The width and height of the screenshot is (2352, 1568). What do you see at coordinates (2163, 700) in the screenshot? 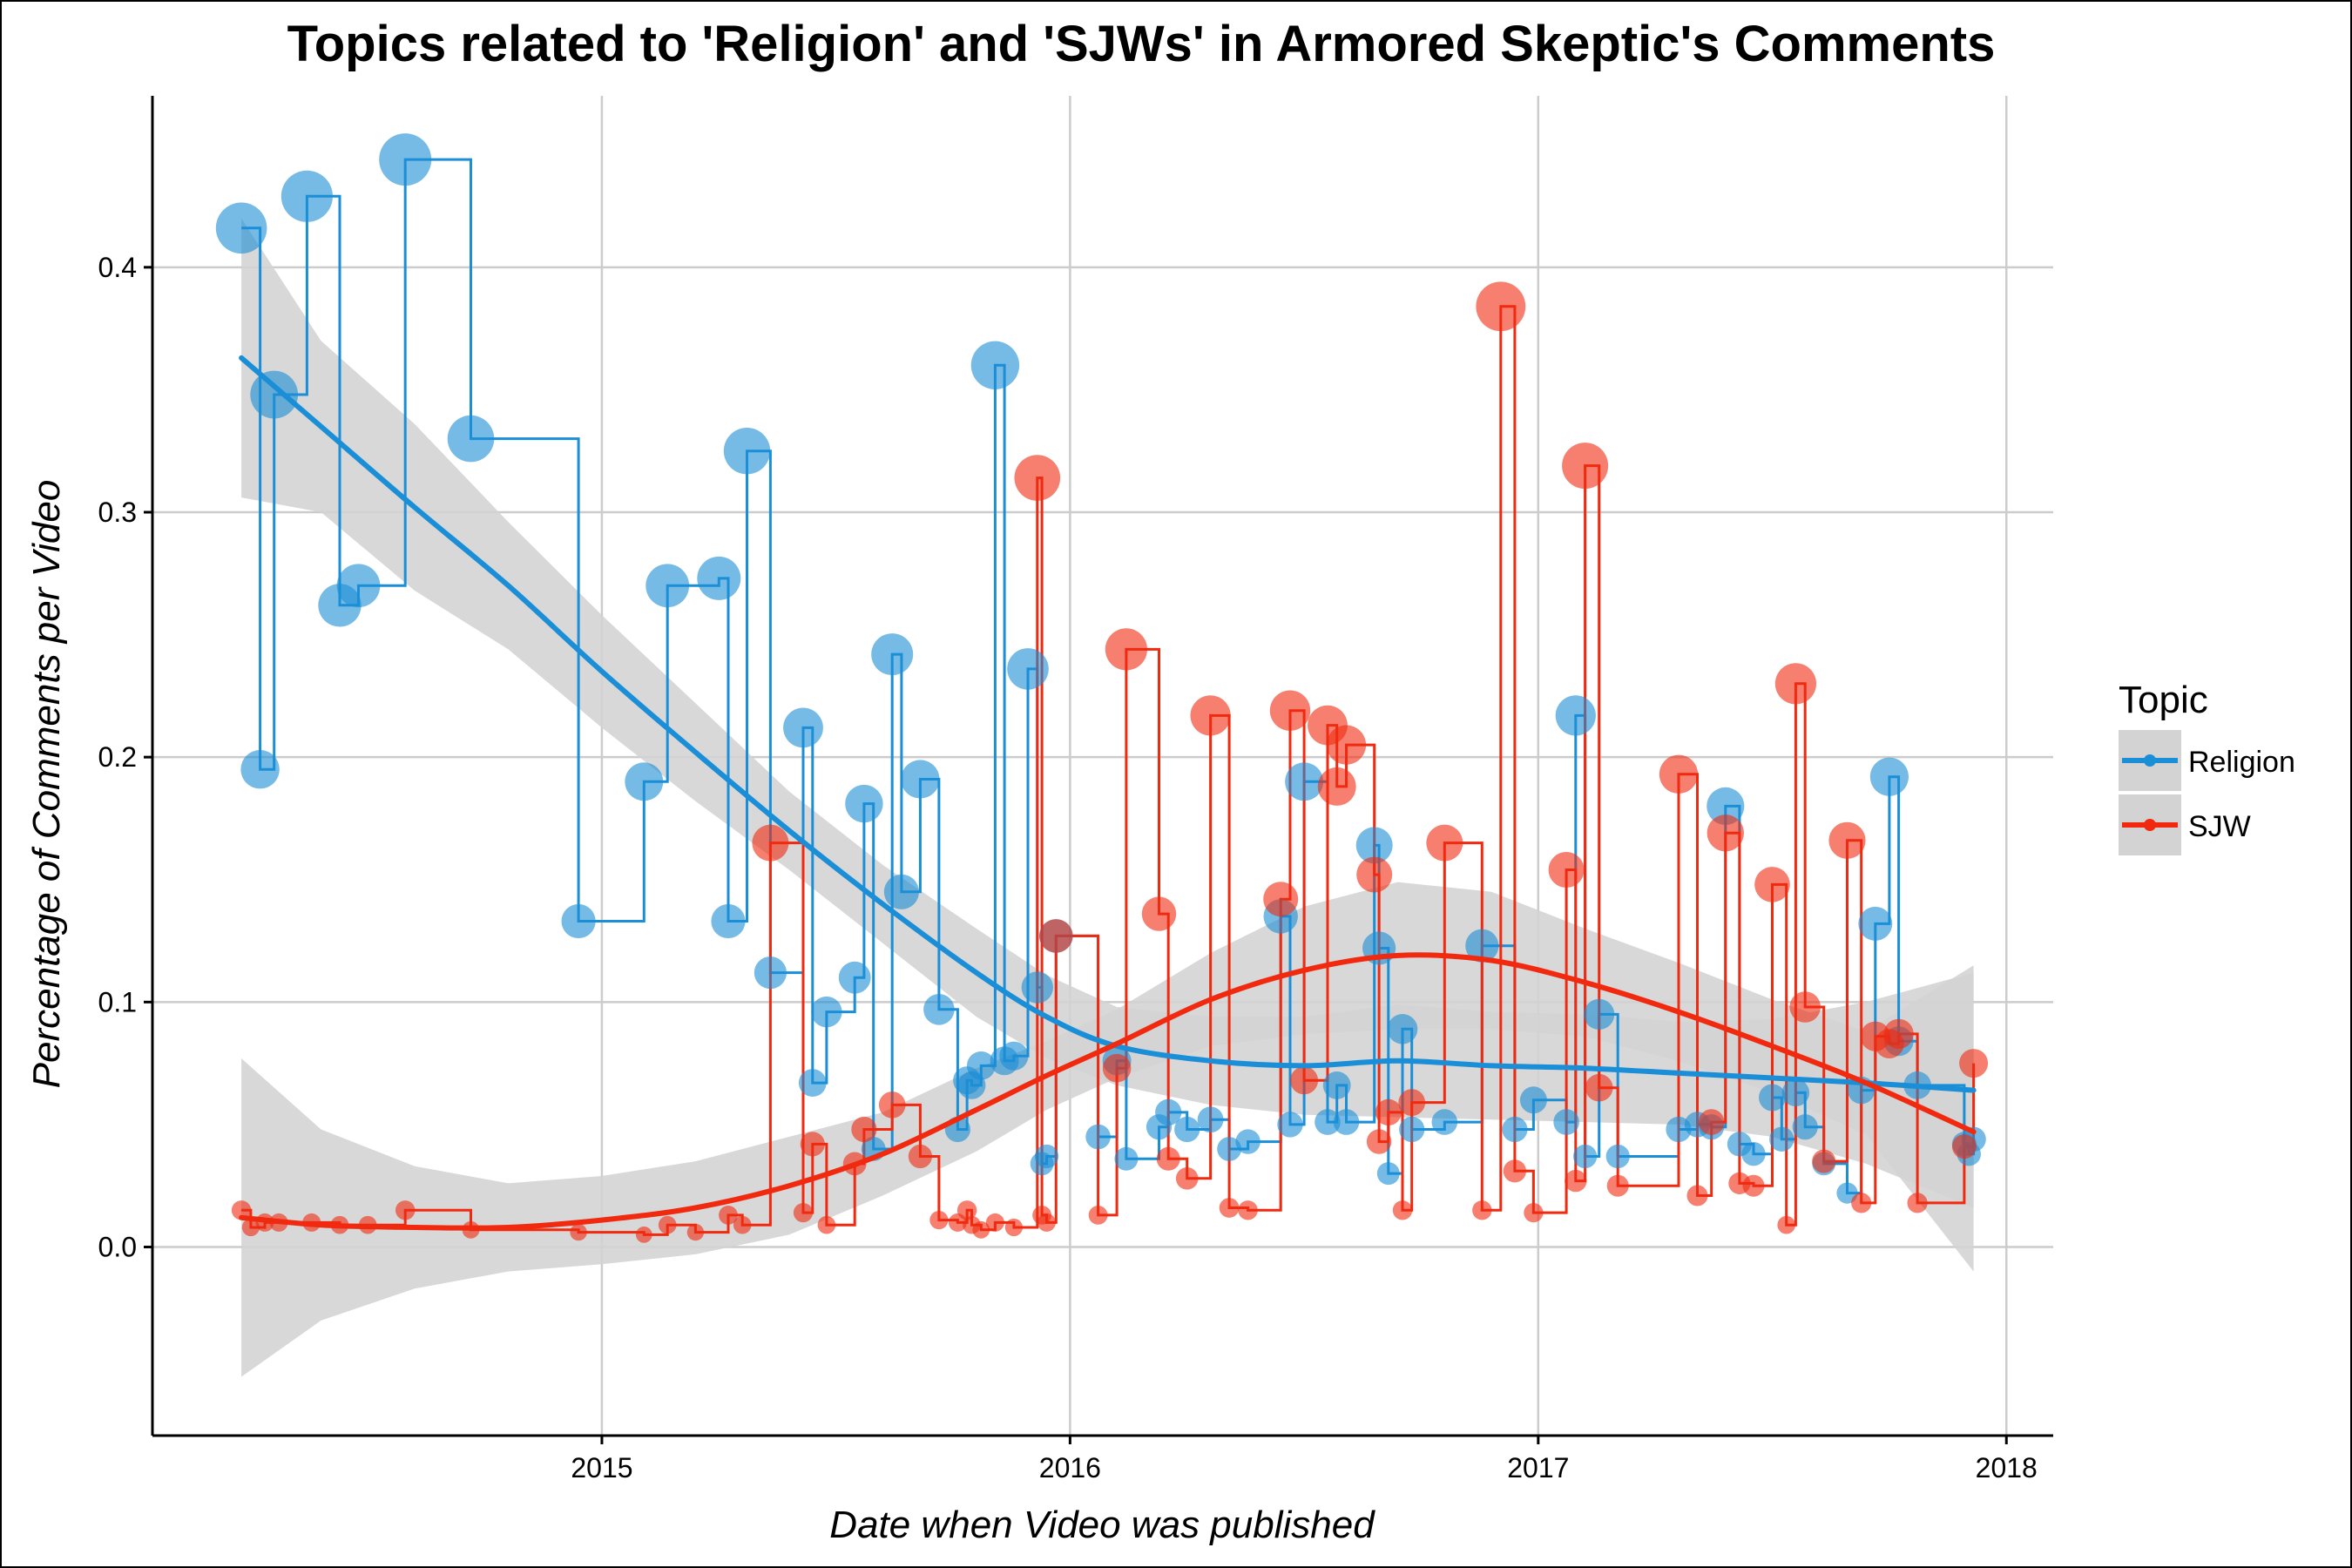
I see `legend-title: Topic` at bounding box center [2163, 700].